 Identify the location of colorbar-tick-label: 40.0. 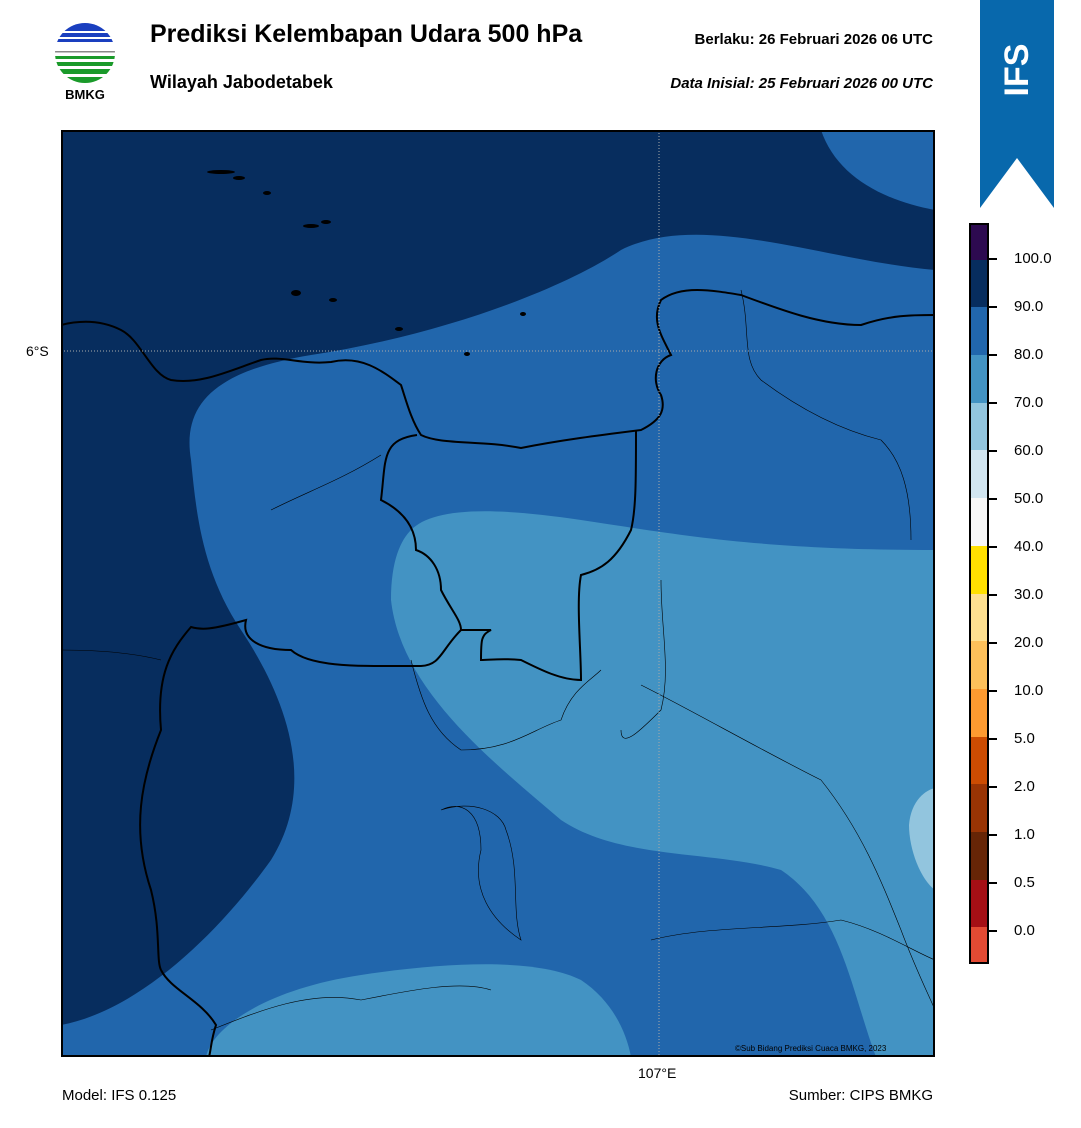
(1029, 546).